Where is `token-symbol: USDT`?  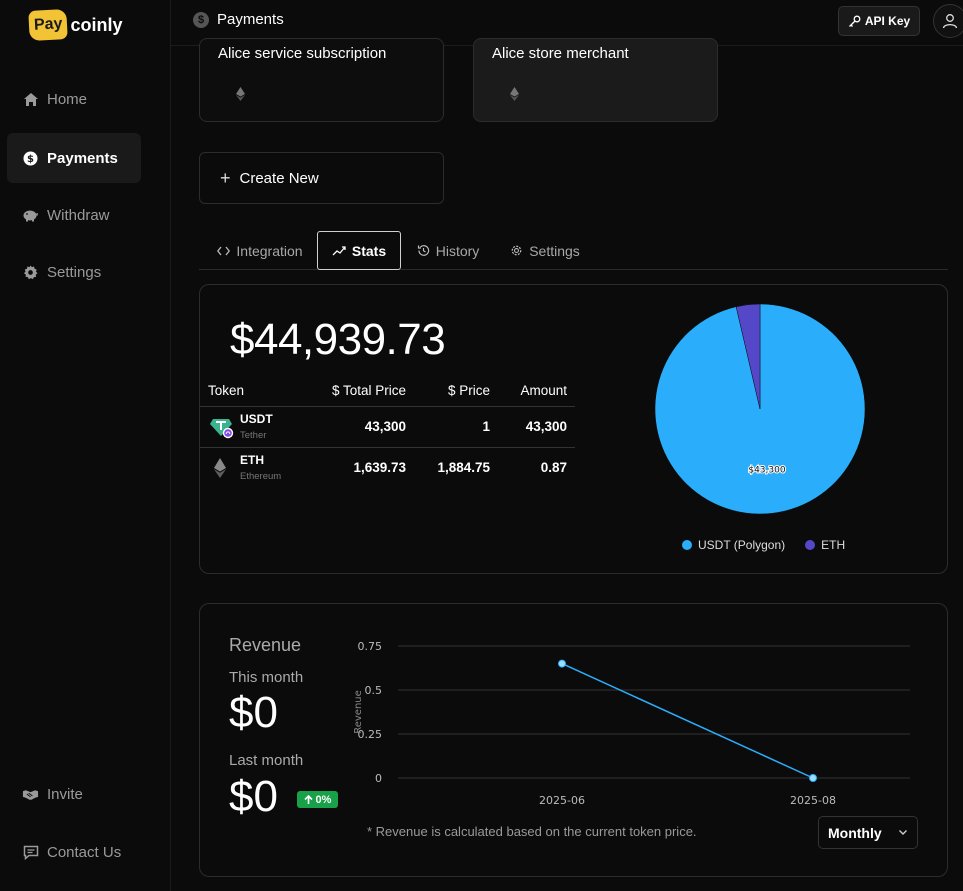 token-symbol: USDT is located at coordinates (256, 419).